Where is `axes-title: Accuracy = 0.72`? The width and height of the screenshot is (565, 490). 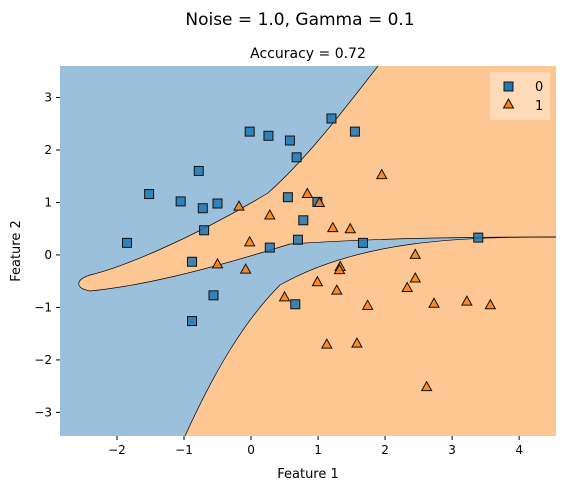 axes-title: Accuracy = 0.72 is located at coordinates (308, 54).